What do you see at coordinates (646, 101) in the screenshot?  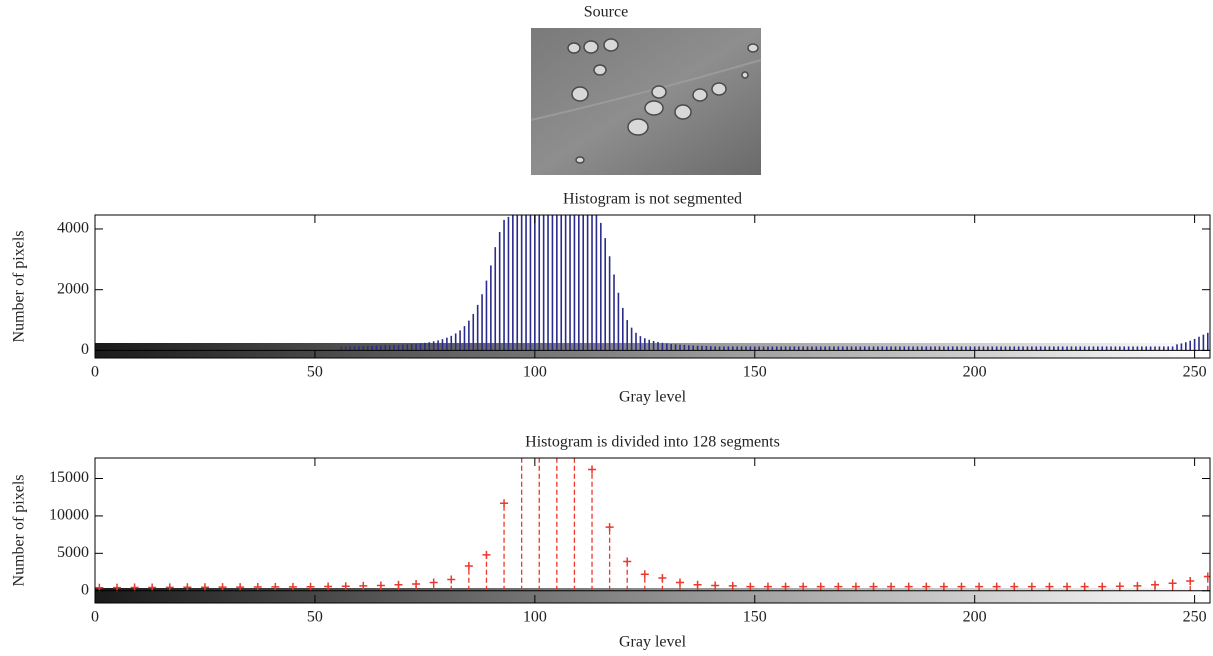 I see `source-image` at bounding box center [646, 101].